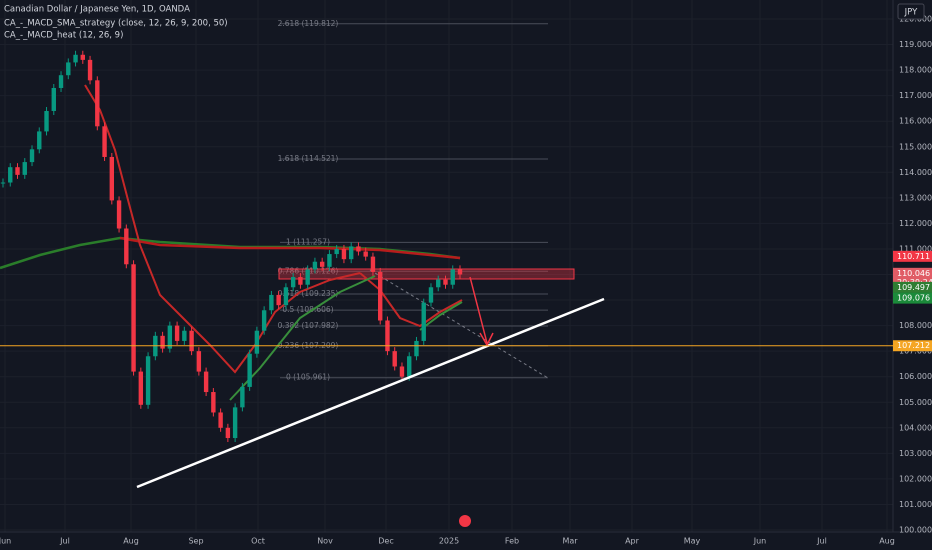 This screenshot has width=932, height=550. Describe the element at coordinates (915, 248) in the screenshot. I see `y-tick-label: 111.000` at that location.